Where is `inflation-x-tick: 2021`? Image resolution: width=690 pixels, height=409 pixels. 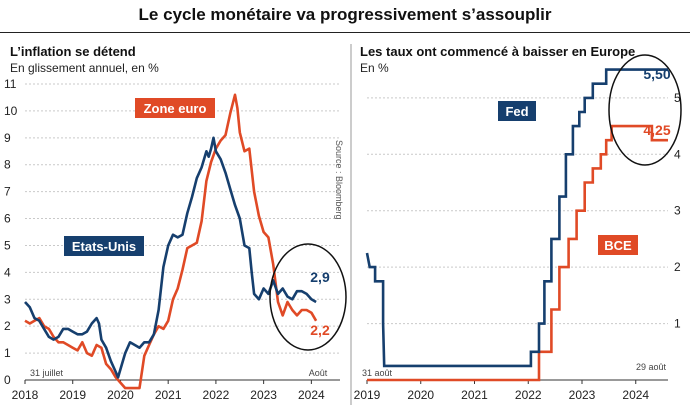
inflation-x-tick: 2021 is located at coordinates (168, 395).